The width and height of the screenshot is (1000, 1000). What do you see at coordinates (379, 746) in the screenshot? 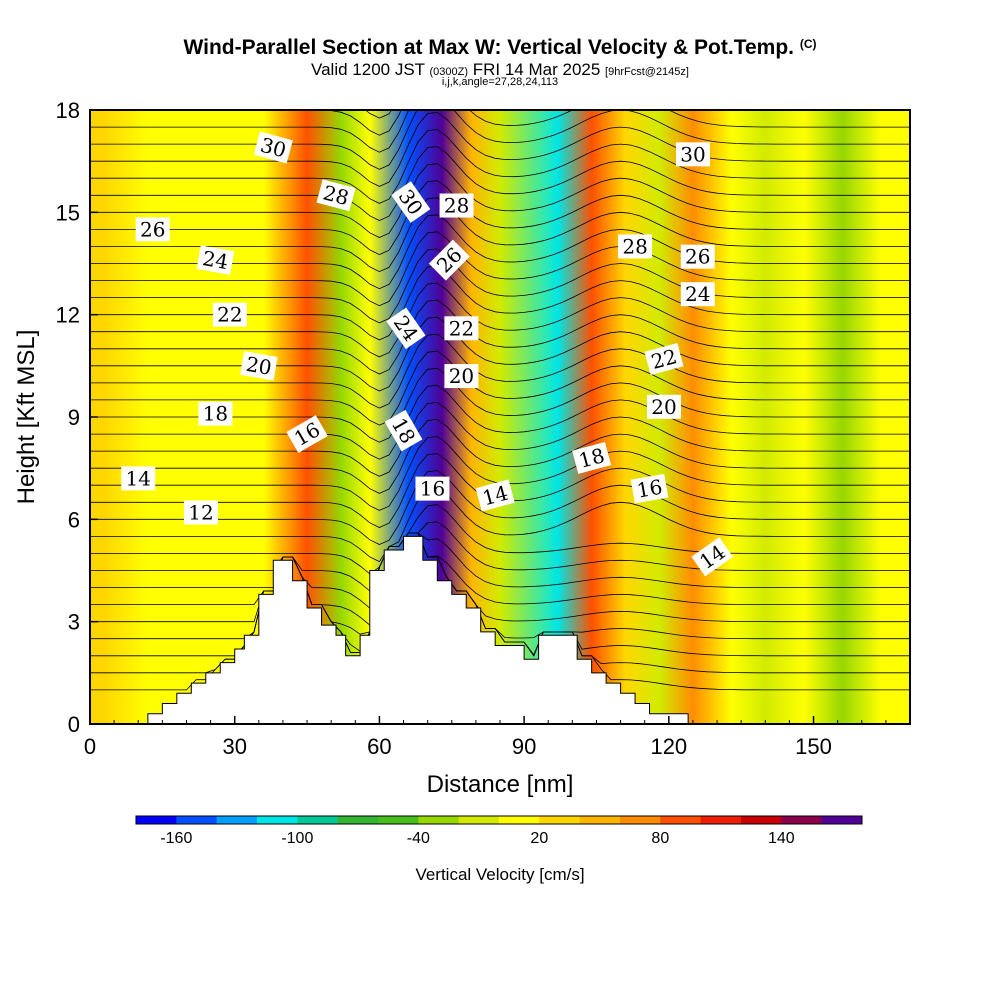
I see `x-tick-label: 60` at bounding box center [379, 746].